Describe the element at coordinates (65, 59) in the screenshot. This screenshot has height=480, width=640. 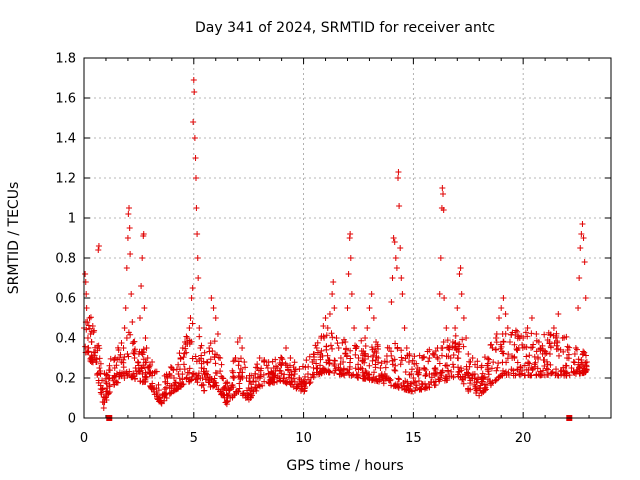
I see `y-tick-label: 1.8` at that location.